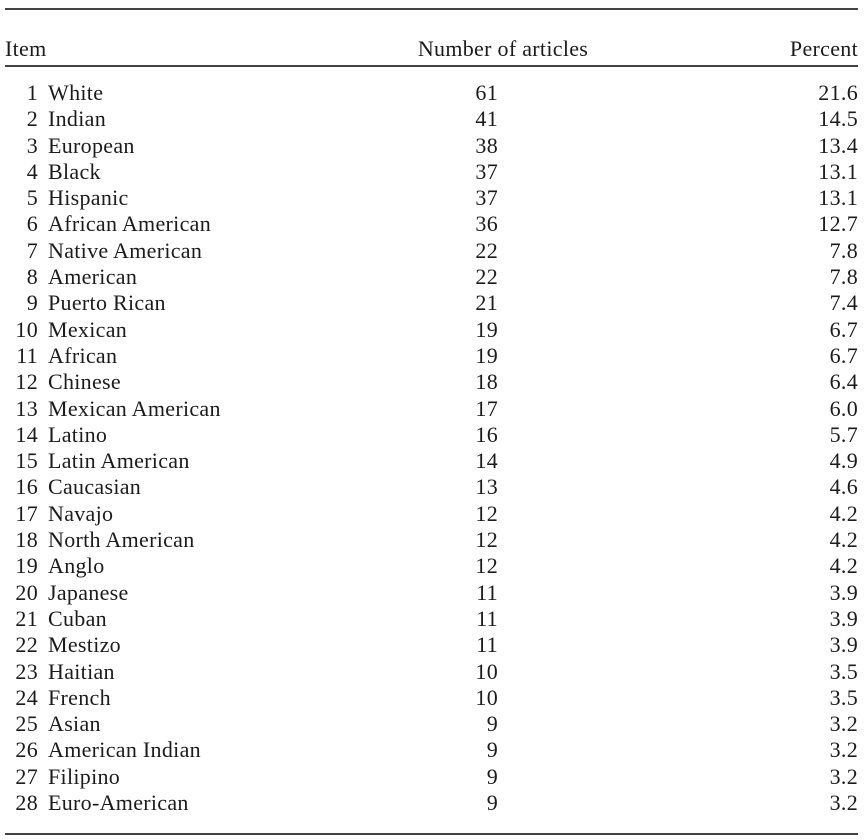  What do you see at coordinates (77, 618) in the screenshot?
I see `row-term: Cuban` at bounding box center [77, 618].